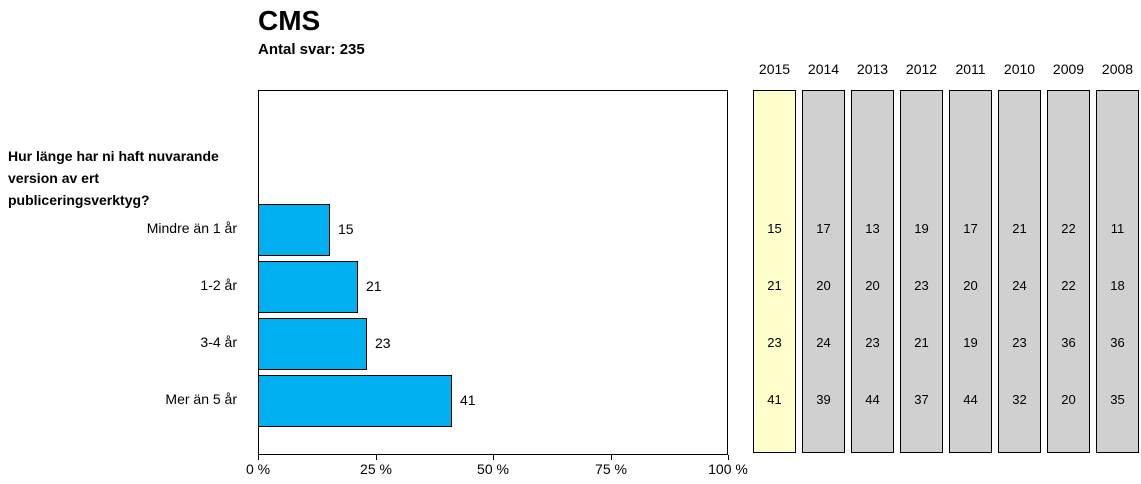 The height and width of the screenshot is (484, 1141). I want to click on year-column-header: 2010, so click(1019, 69).